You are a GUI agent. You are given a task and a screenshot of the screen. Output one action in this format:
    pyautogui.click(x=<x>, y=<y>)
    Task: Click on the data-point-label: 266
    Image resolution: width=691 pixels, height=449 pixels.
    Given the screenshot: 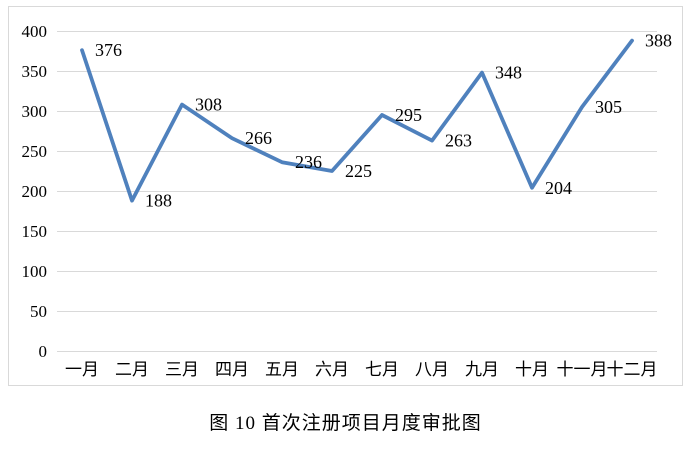 What is the action you would take?
    pyautogui.click(x=258, y=138)
    